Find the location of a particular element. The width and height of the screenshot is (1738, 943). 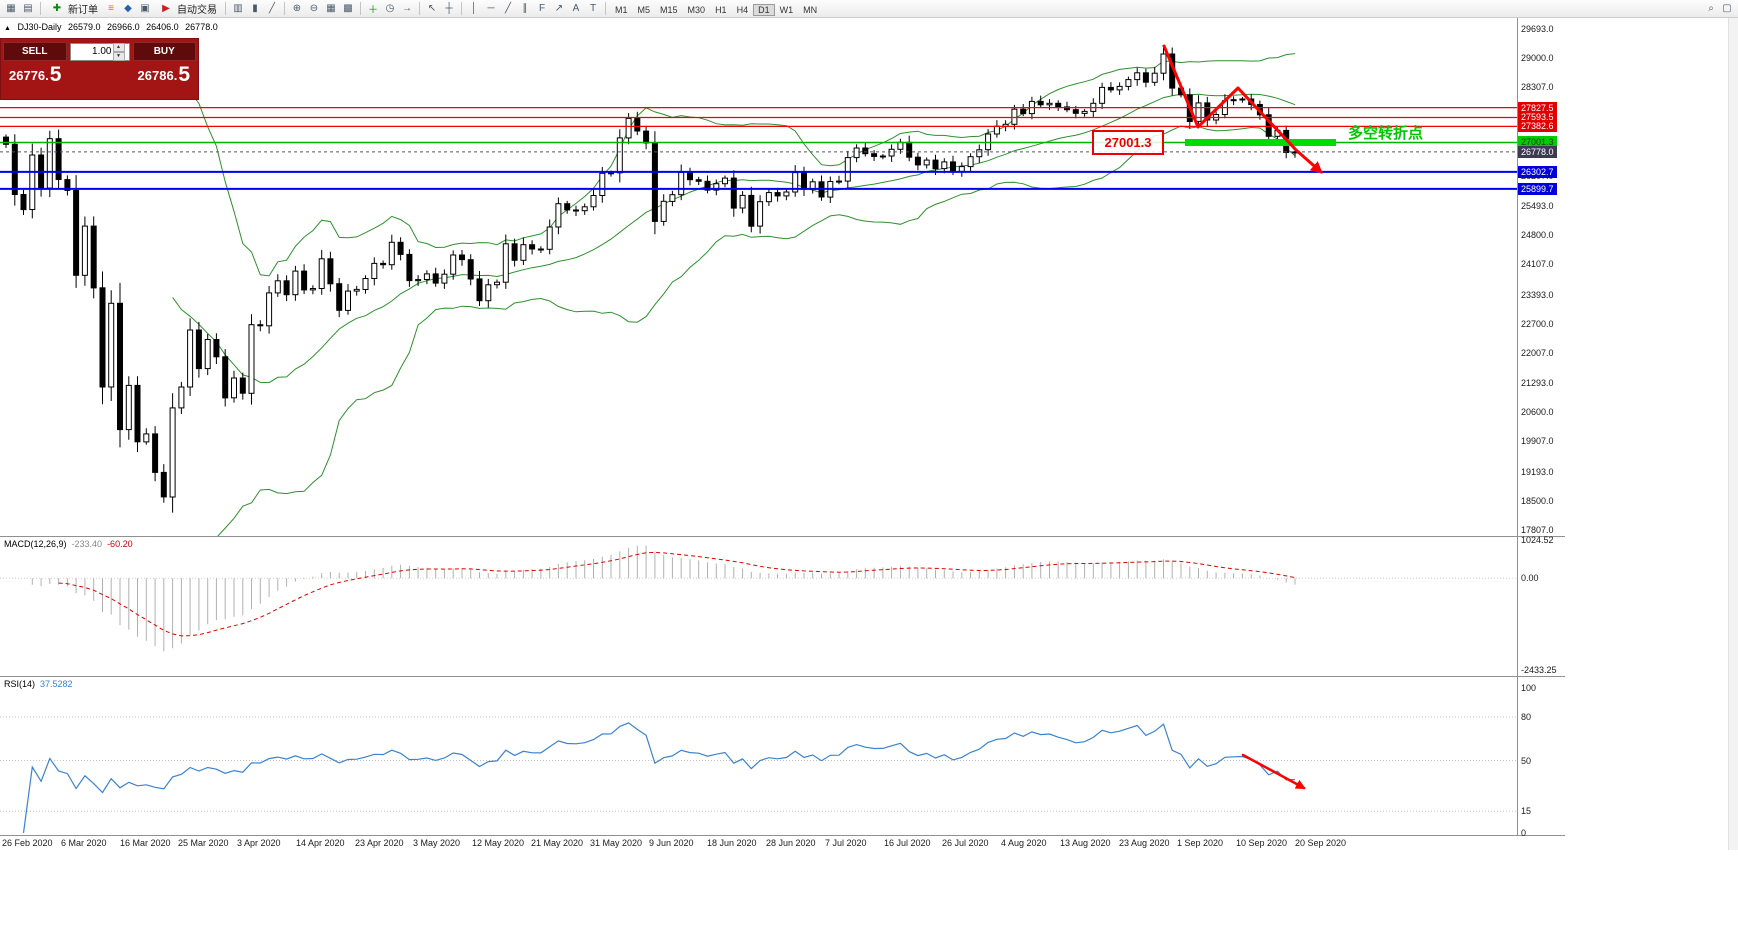

timeframe-button-h1: H1 is located at coordinates (721, 9).